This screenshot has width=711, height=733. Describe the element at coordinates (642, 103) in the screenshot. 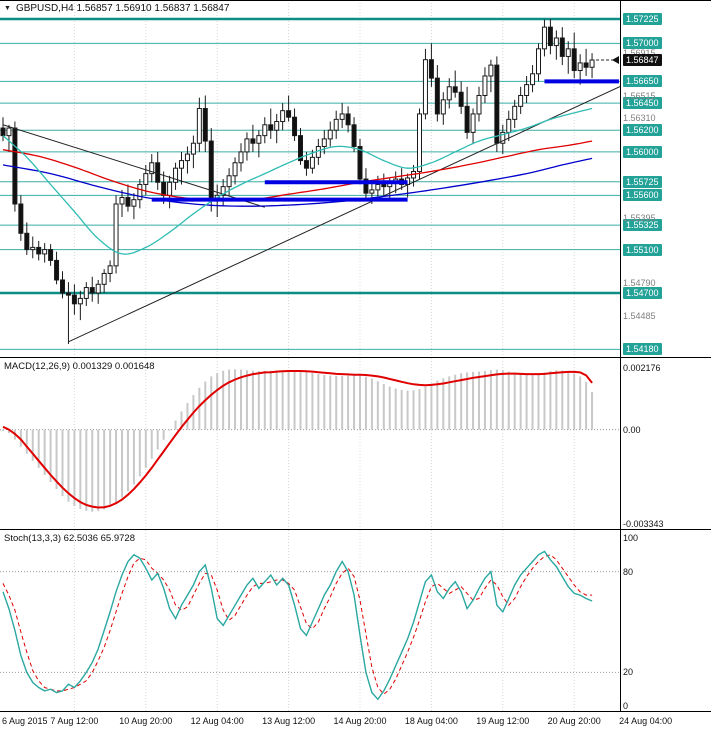

I see `price-level-badge: 1.56450` at that location.